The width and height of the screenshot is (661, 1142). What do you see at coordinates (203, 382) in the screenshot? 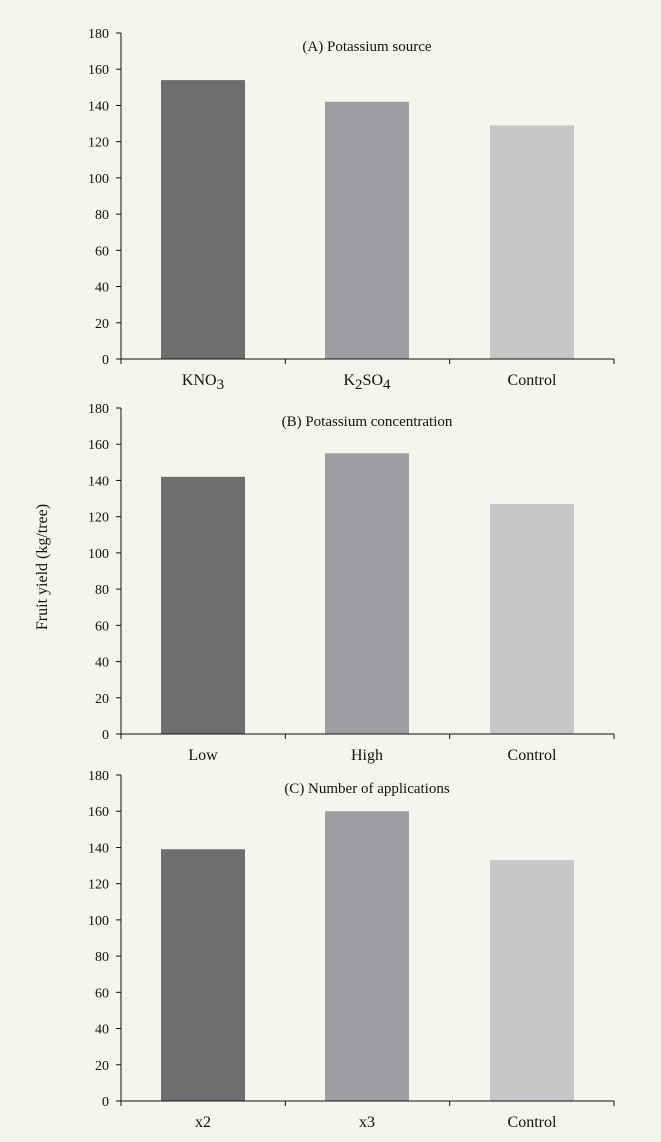
I see `chart0-x-label-0: KNO3` at bounding box center [203, 382].